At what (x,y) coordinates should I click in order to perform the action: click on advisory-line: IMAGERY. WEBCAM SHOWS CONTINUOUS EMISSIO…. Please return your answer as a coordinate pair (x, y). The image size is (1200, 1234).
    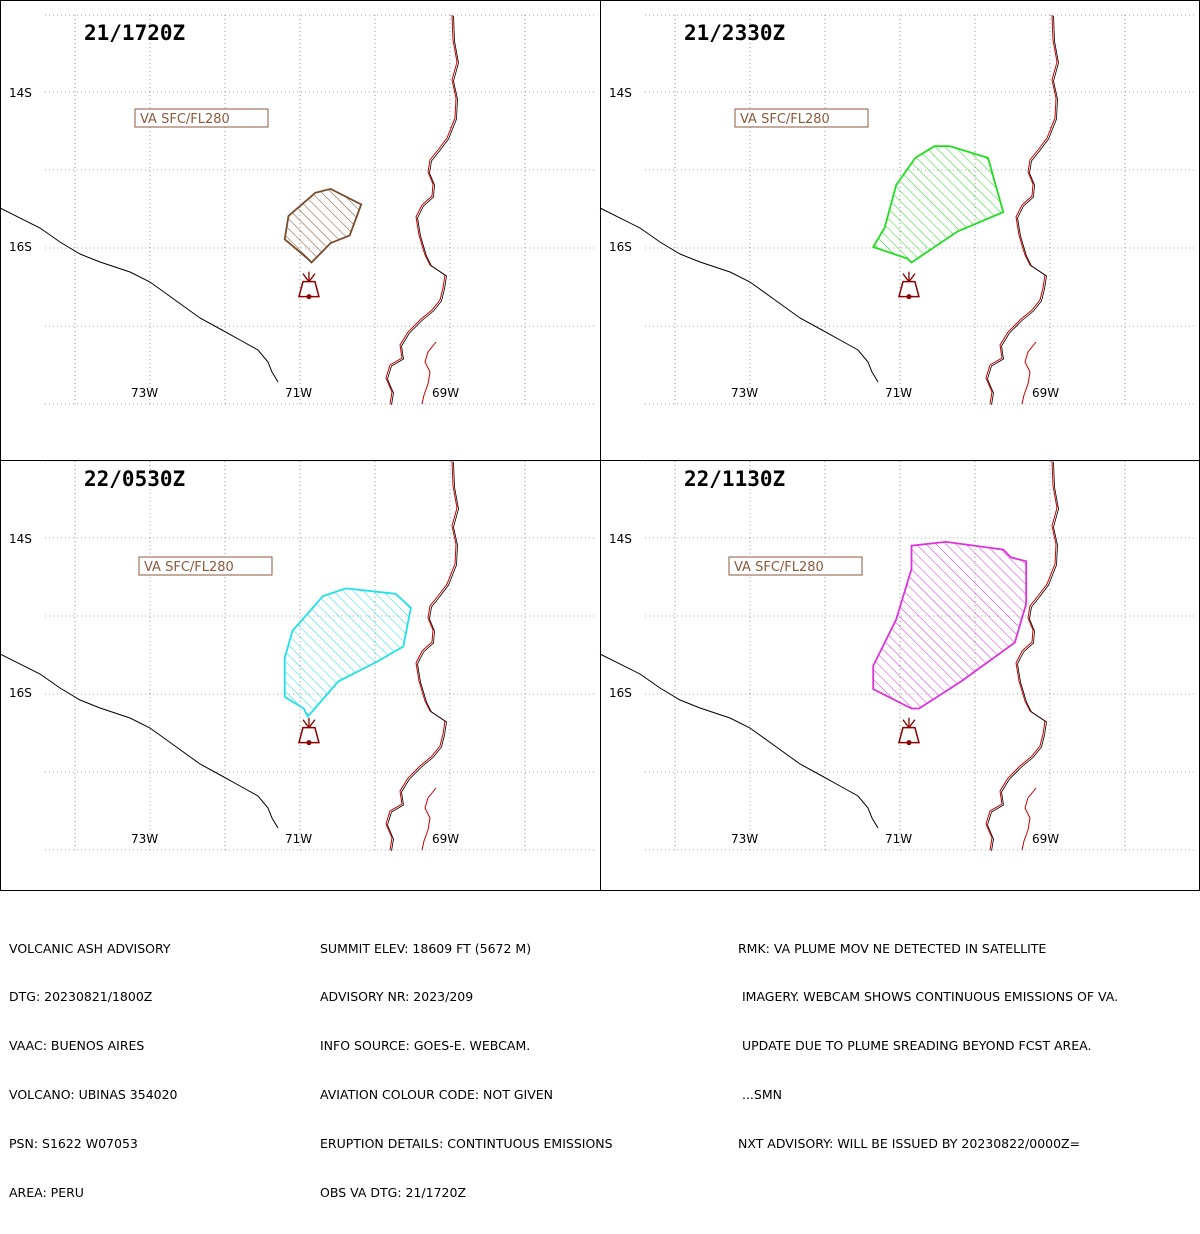
    Looking at the image, I should click on (928, 997).